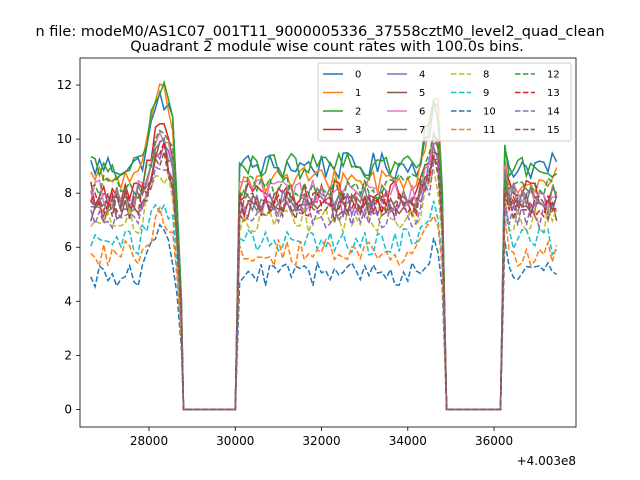  Describe the element at coordinates (68, 301) in the screenshot. I see `y-tick-label: 4` at that location.